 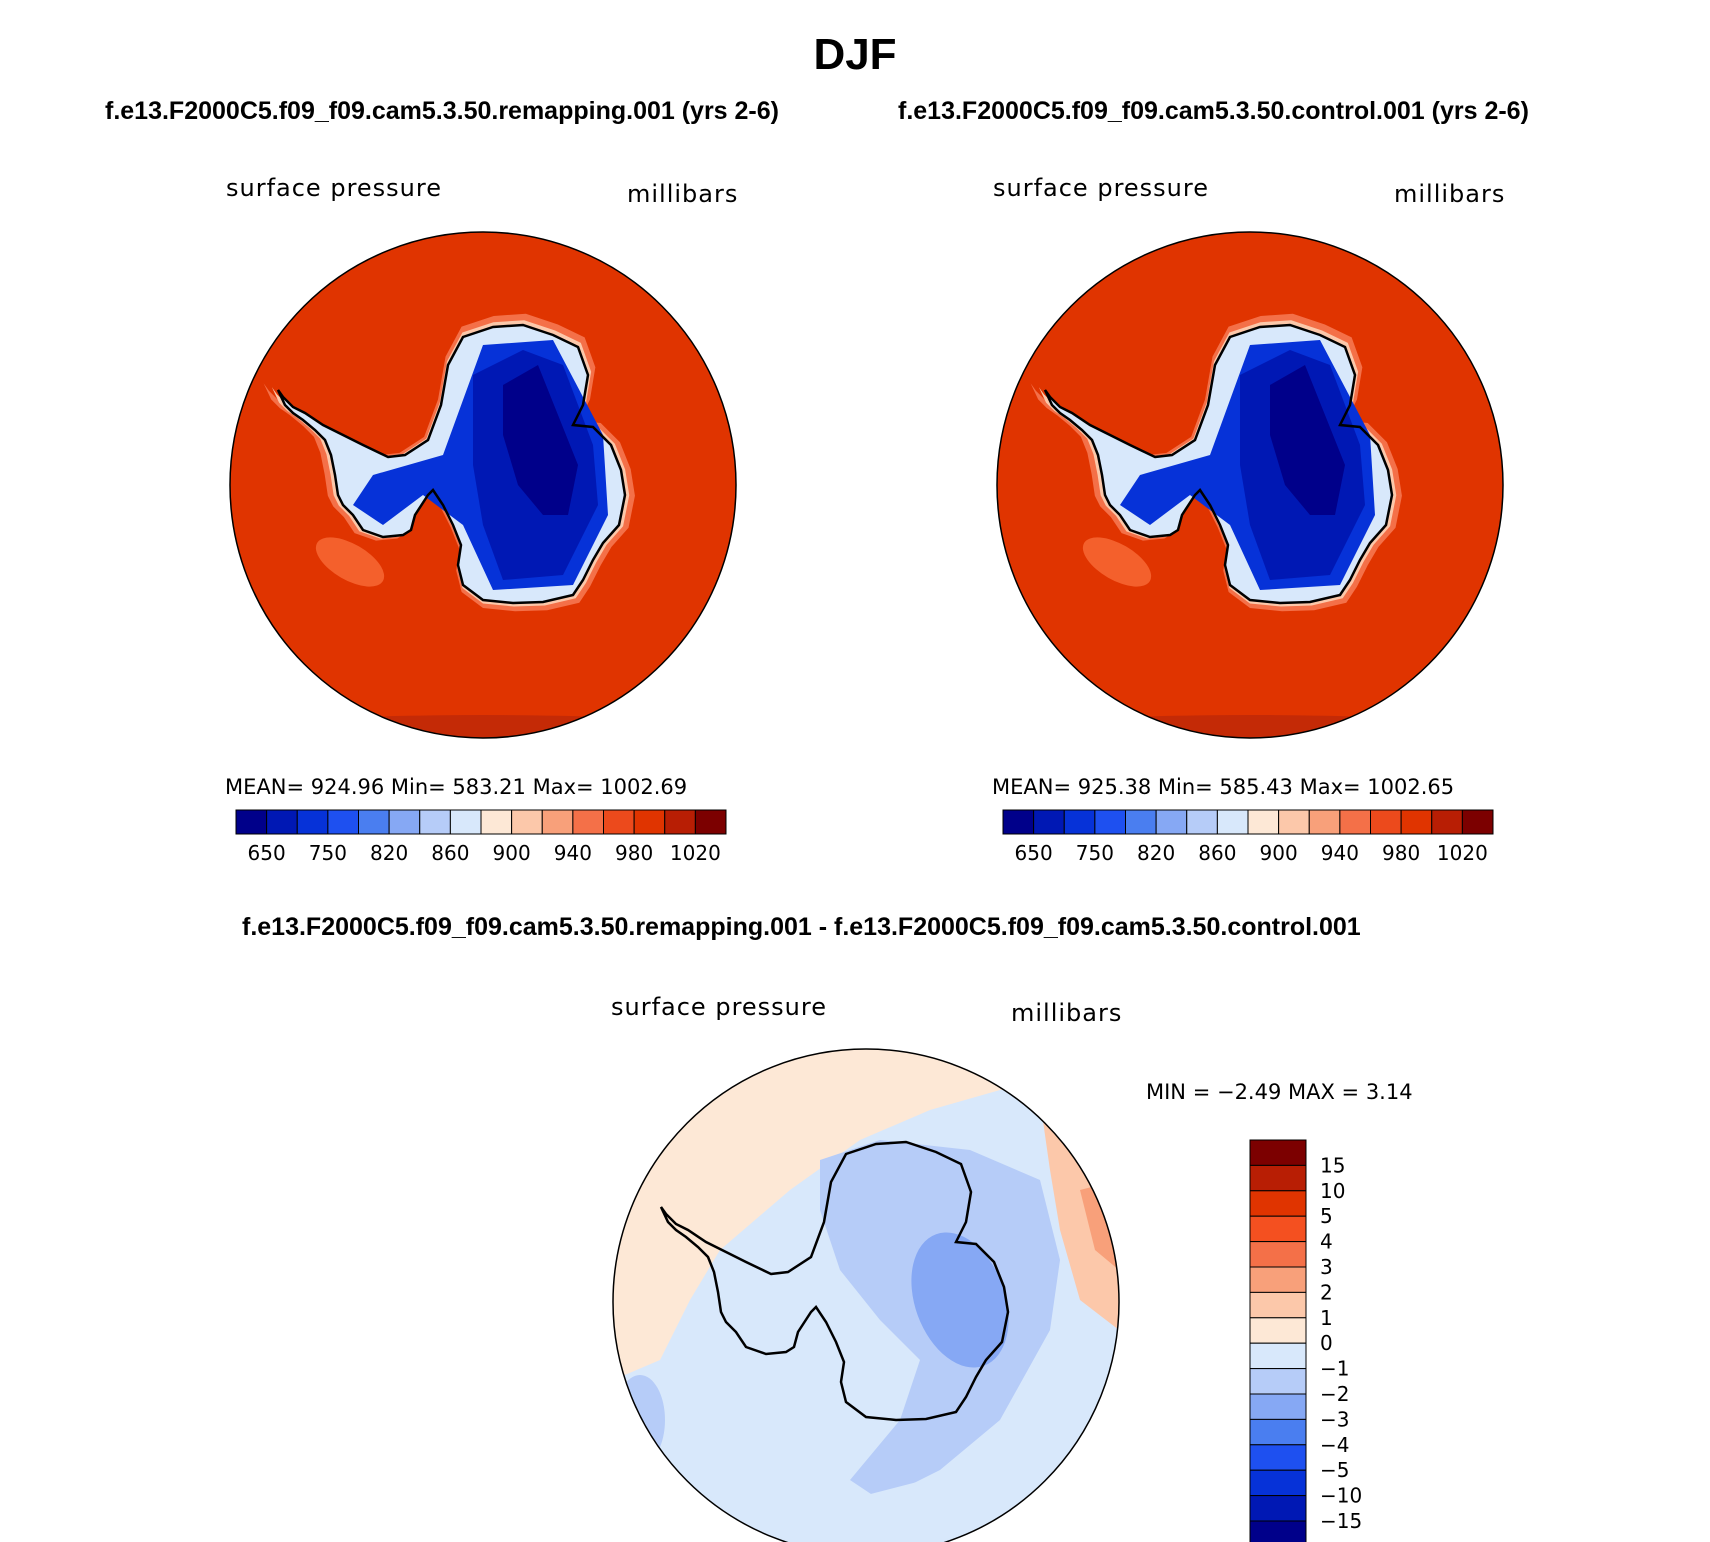 What do you see at coordinates (573, 853) in the screenshot?
I see `panel-1-colorbar-tick-label: 940` at bounding box center [573, 853].